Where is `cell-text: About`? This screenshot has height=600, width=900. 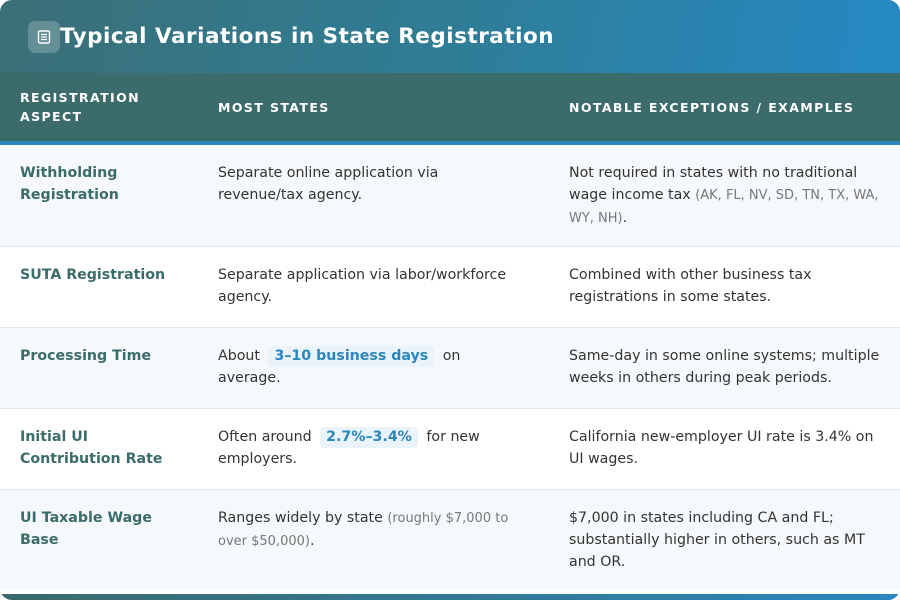 cell-text: About is located at coordinates (239, 355).